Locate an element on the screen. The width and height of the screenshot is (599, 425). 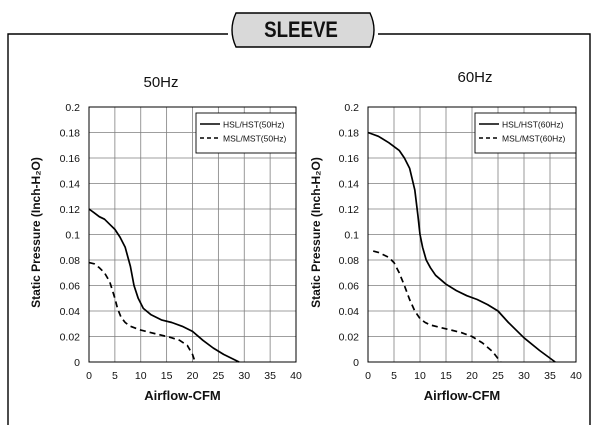
chart-title: 60Hz is located at coordinates (474, 77).